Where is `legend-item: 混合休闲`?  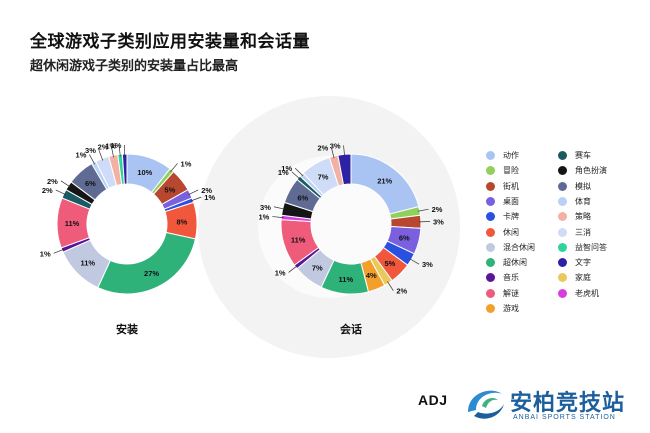 legend-item: 混合休闲 is located at coordinates (510, 247).